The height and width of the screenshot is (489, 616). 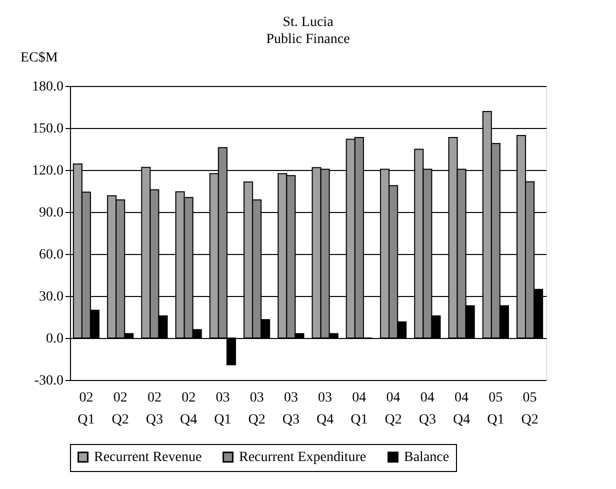 I want to click on legend-label: Recurrent Revenue, so click(x=148, y=458).